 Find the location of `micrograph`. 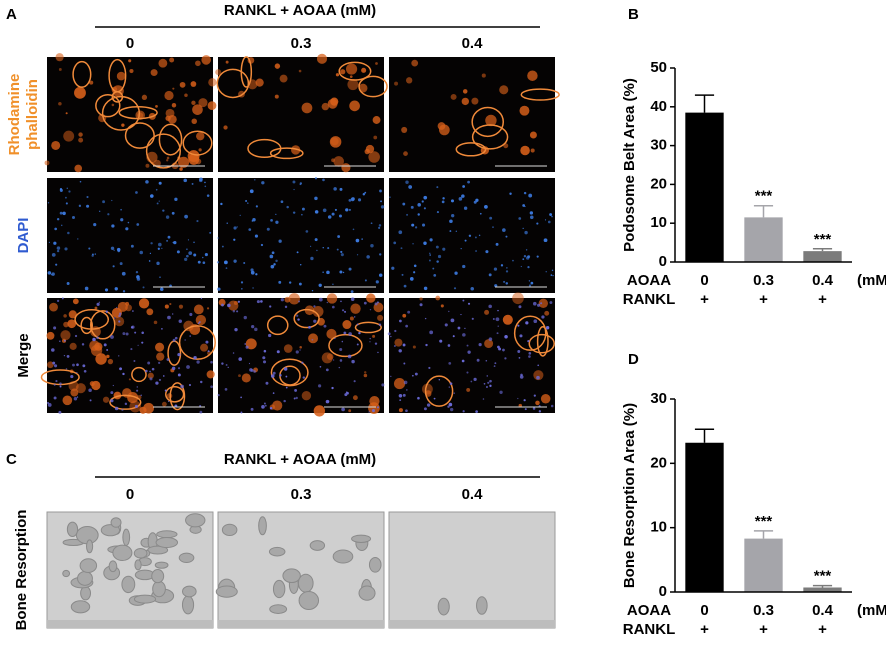

micrograph is located at coordinates (474, 114).